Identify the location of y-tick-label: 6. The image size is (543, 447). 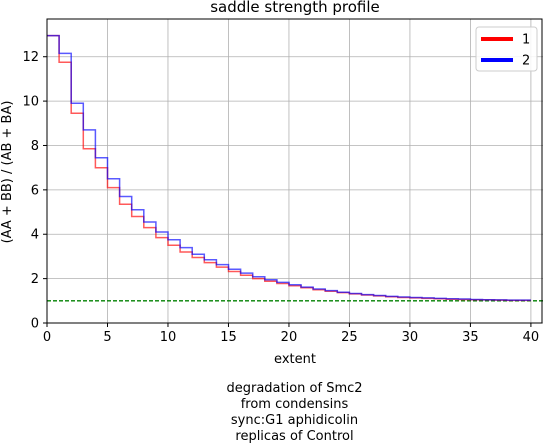
(35, 190).